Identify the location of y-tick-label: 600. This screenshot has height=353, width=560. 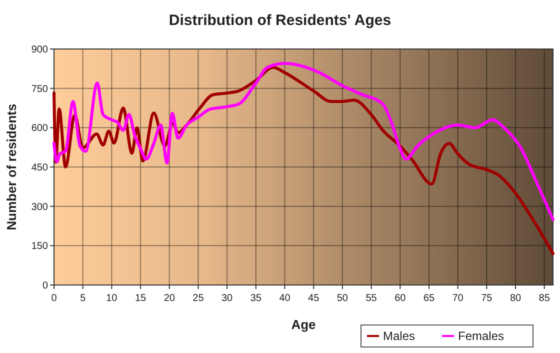
(39, 128).